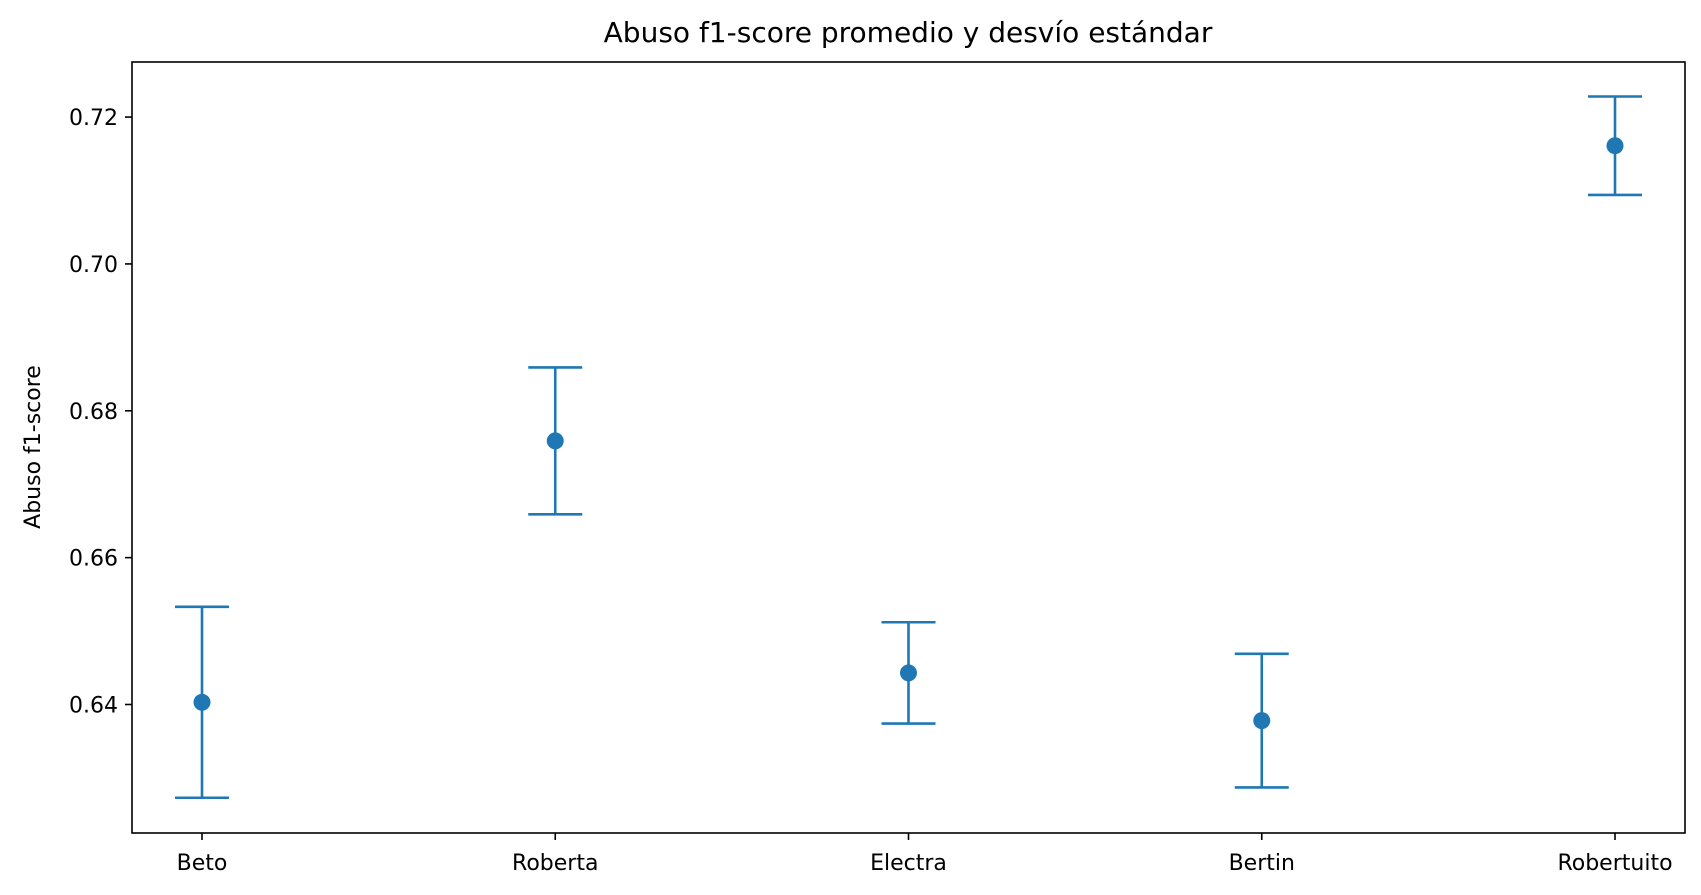  What do you see at coordinates (93, 559) in the screenshot?
I see `y-tick-label: 0.66` at bounding box center [93, 559].